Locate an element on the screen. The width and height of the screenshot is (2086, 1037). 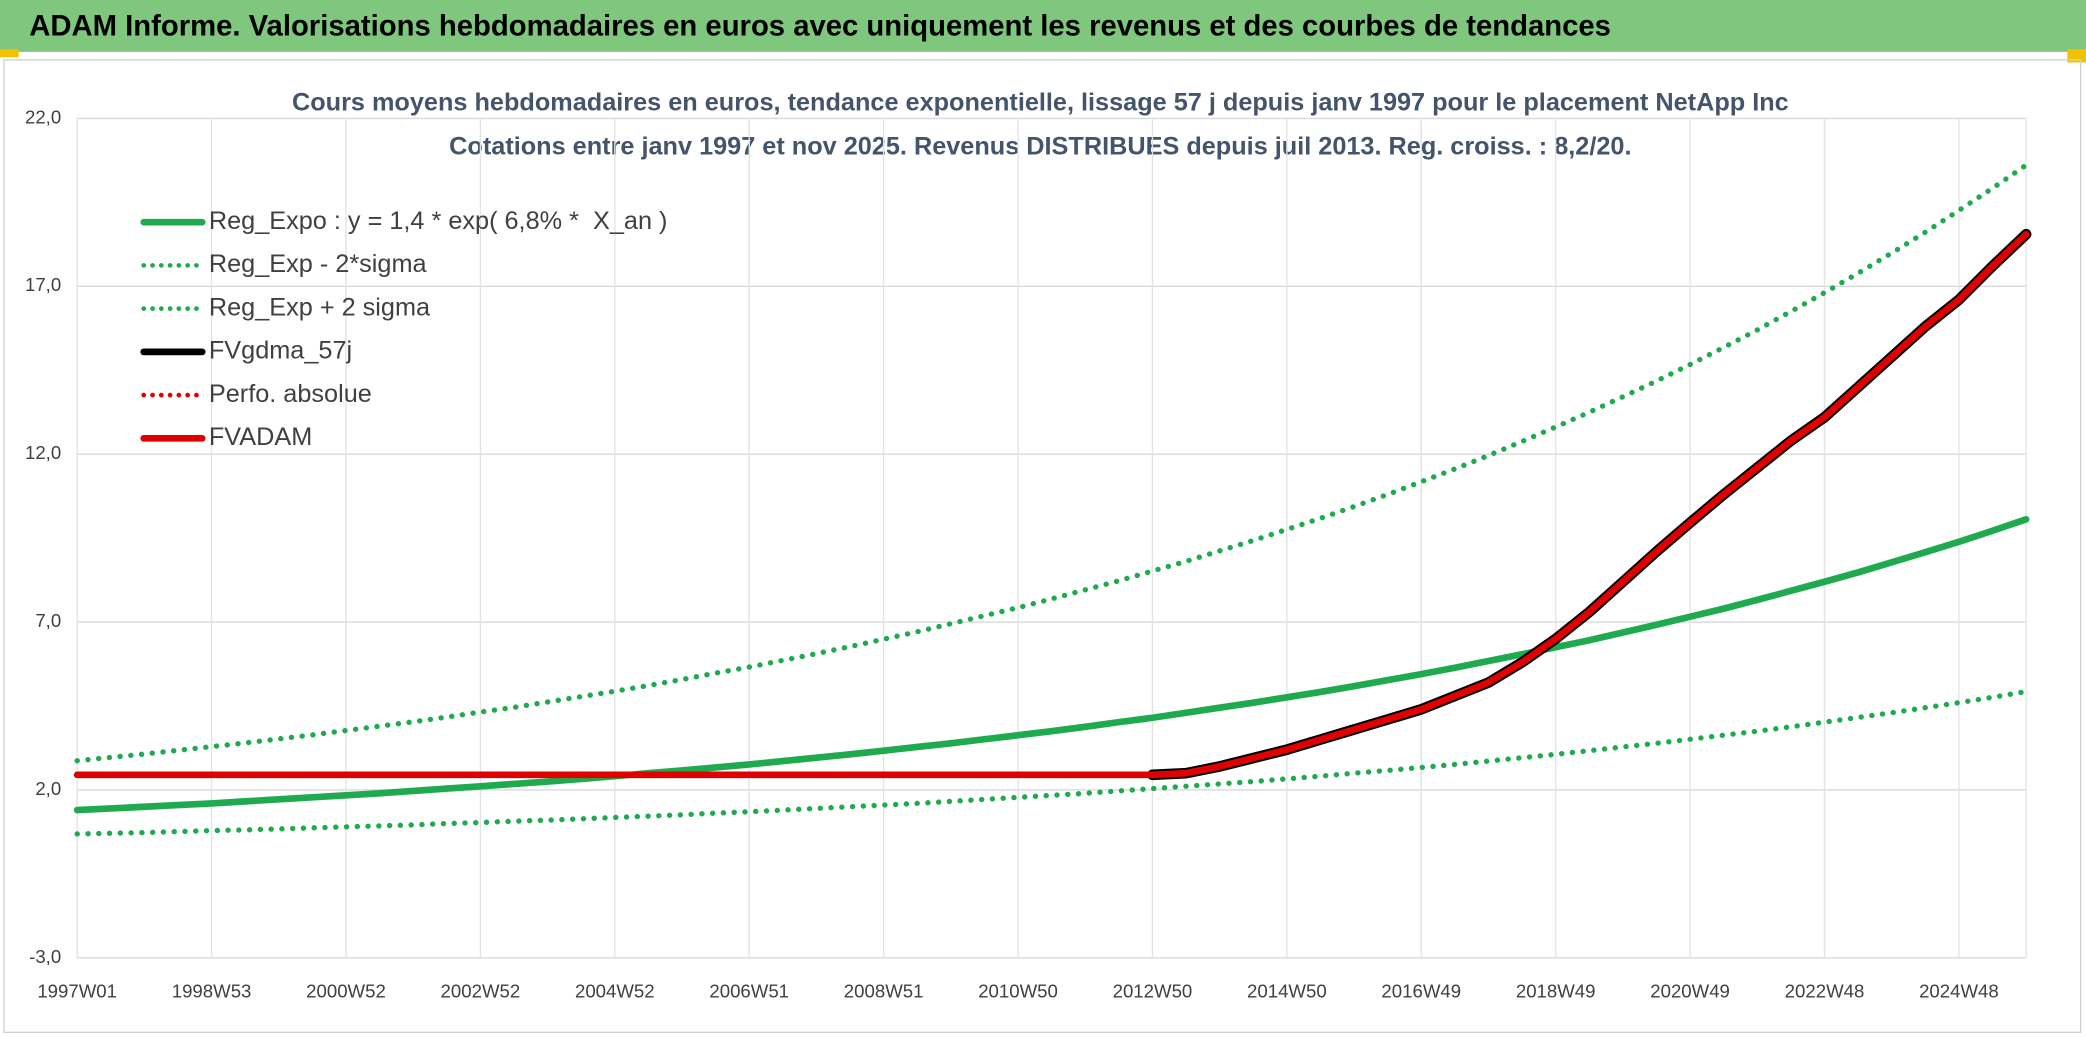
legend-label: Reg_Exp + 2 sigma is located at coordinates (320, 307).